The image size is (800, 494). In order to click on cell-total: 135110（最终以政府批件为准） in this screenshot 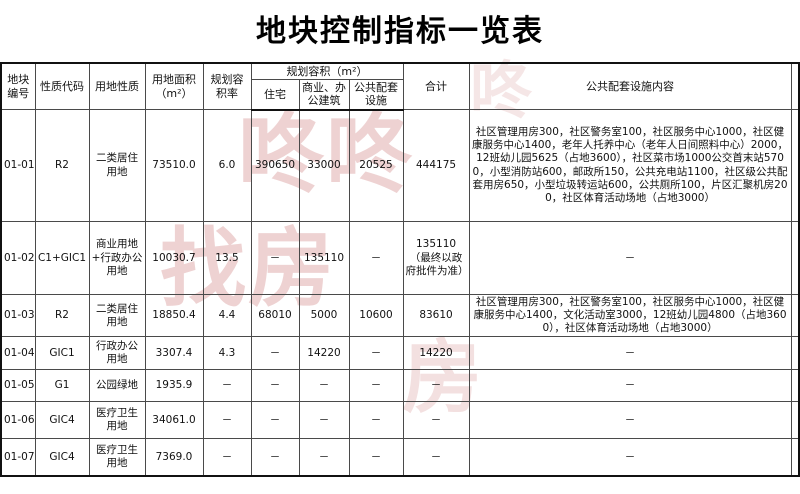, I will do `click(436, 258)`.